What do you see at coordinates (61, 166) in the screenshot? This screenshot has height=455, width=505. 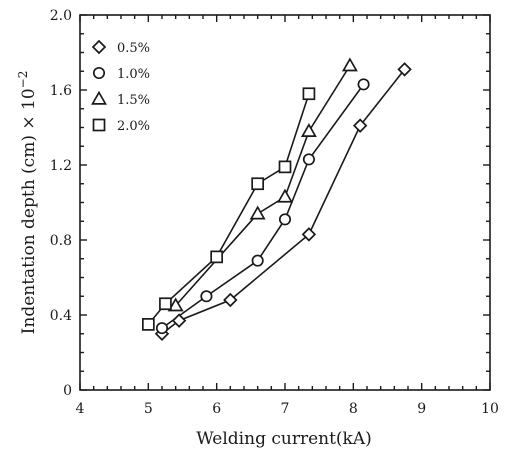 I see `y-tick-label: 1.2` at bounding box center [61, 166].